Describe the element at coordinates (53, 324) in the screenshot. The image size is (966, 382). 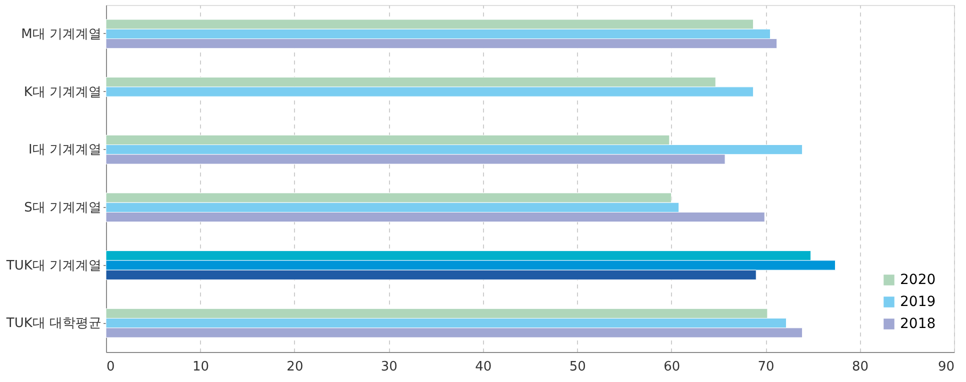
I see `y-tick-label: TUK대 대학평균` at that location.